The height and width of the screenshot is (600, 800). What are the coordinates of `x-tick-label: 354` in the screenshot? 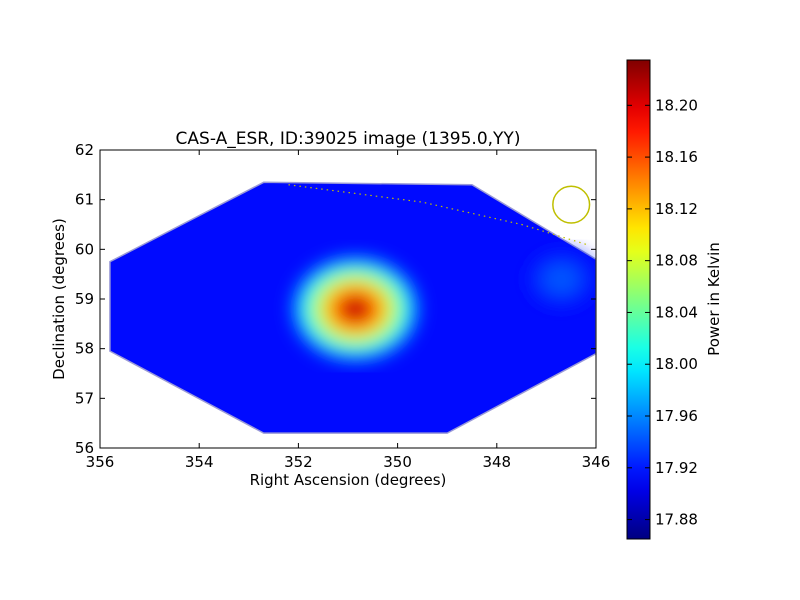 It's located at (199, 462).